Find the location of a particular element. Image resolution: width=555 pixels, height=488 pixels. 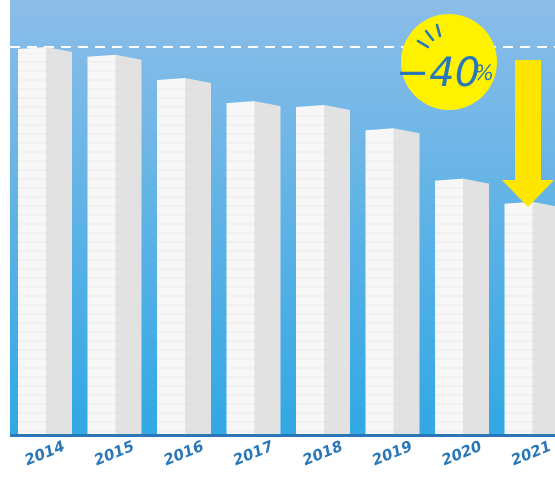

badge-circle is located at coordinates (449, 62).